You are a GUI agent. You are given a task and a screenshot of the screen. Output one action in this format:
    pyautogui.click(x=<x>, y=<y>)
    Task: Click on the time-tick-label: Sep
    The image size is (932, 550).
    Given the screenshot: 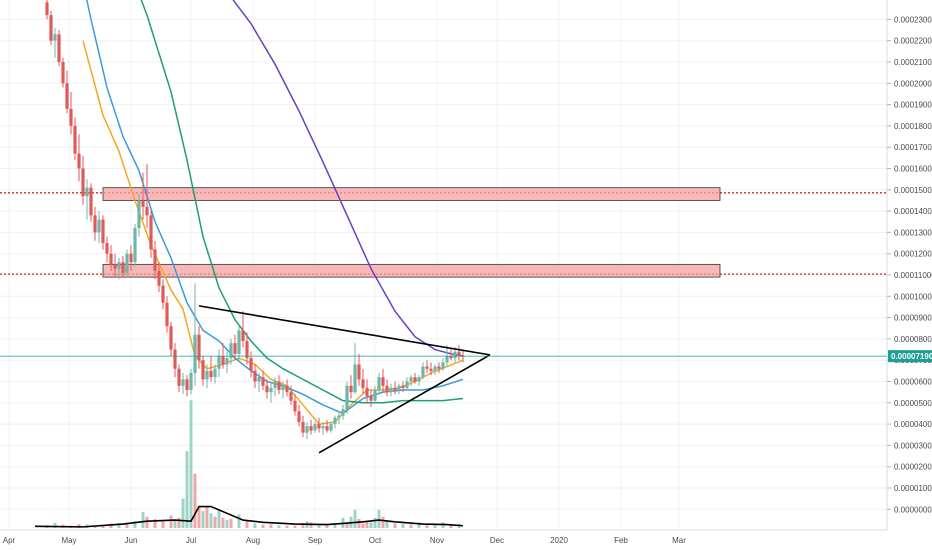 What is the action you would take?
    pyautogui.click(x=315, y=540)
    